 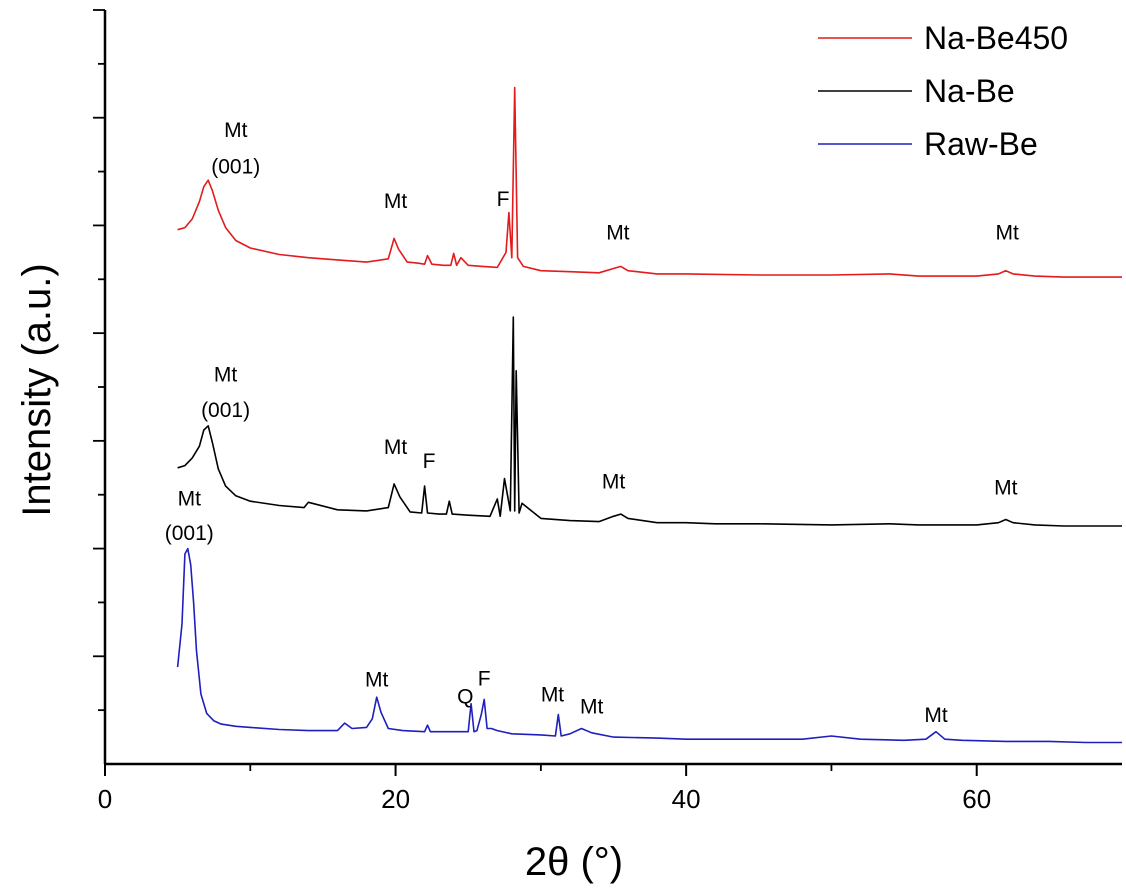 I want to click on peak-annotation: Q, so click(x=465, y=697).